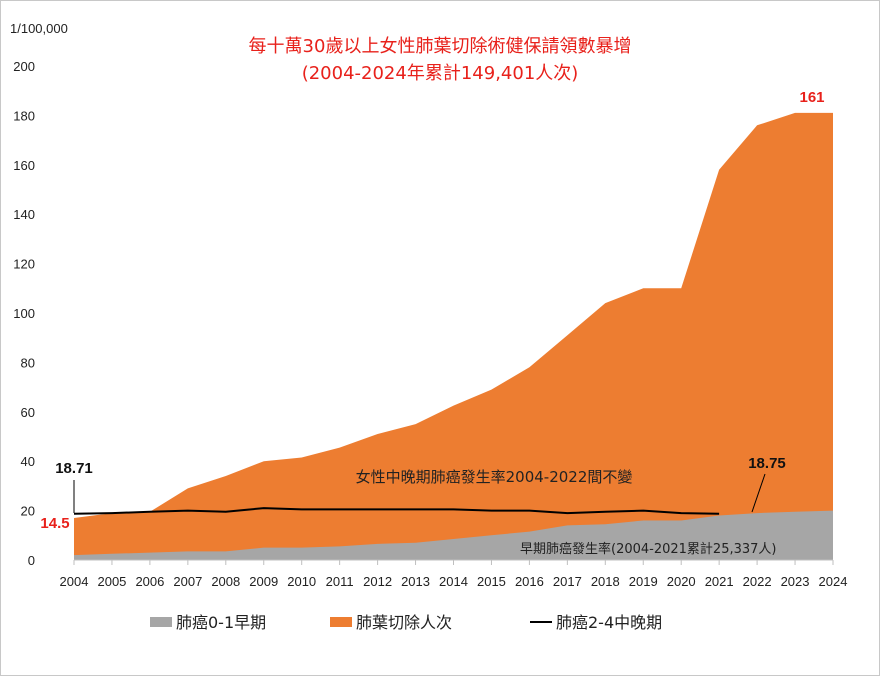 Image resolution: width=880 pixels, height=676 pixels. What do you see at coordinates (111, 581) in the screenshot?
I see `x-tick-label: 2005` at bounding box center [111, 581].